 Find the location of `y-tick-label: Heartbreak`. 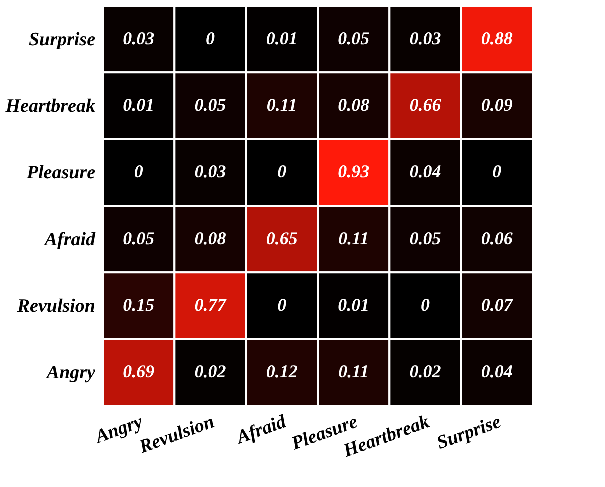

y-tick-label: Heartbreak is located at coordinates (50, 106).